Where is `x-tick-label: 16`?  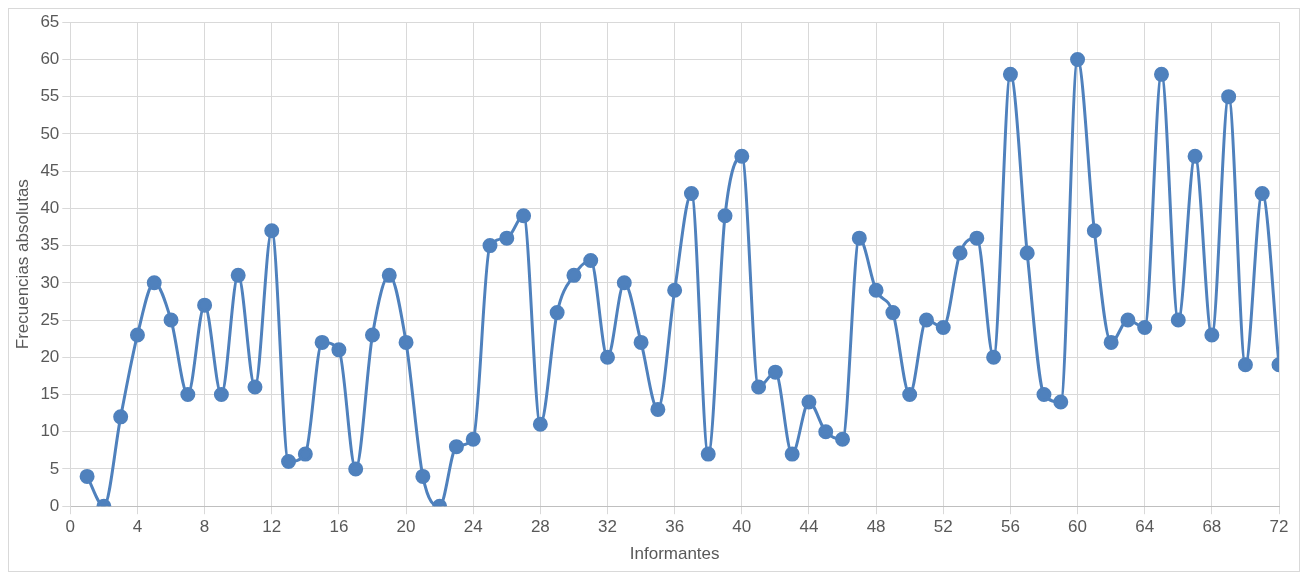
x-tick-label: 16 is located at coordinates (339, 527).